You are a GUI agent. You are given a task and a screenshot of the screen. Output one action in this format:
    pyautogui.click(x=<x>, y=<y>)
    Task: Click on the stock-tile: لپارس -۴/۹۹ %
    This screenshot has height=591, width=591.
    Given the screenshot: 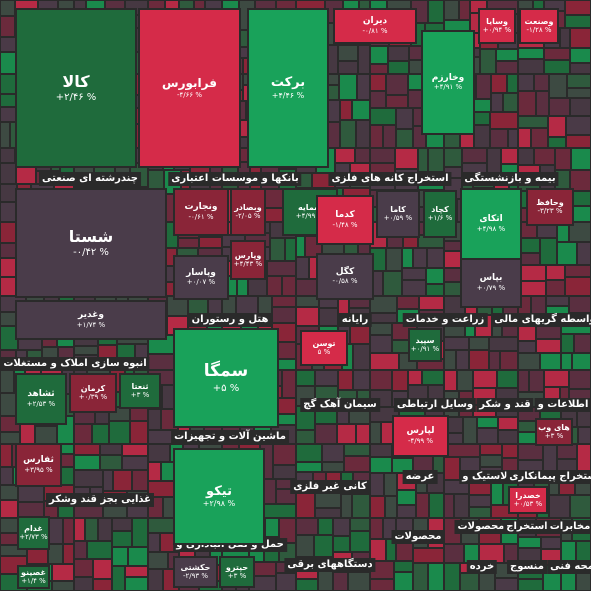 What is the action you would take?
    pyautogui.click(x=420, y=436)
    